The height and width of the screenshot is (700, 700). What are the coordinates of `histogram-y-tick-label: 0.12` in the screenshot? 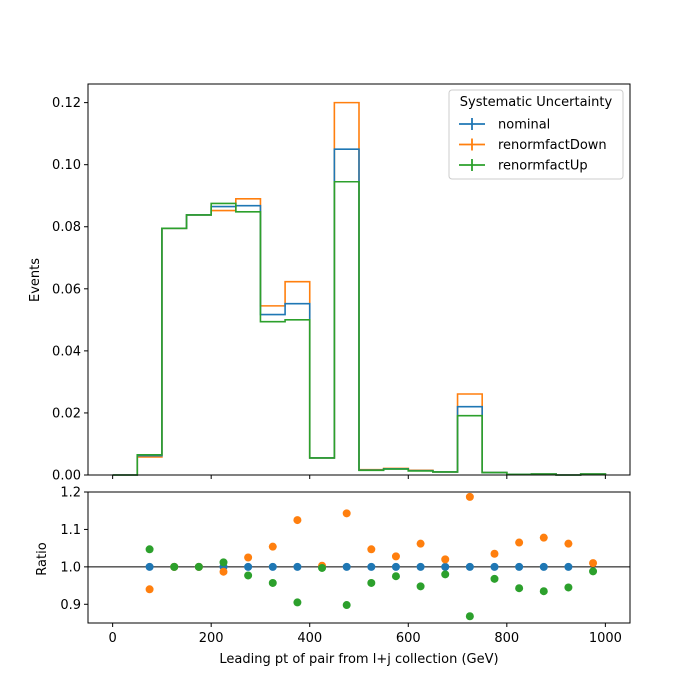 It's located at (66, 103).